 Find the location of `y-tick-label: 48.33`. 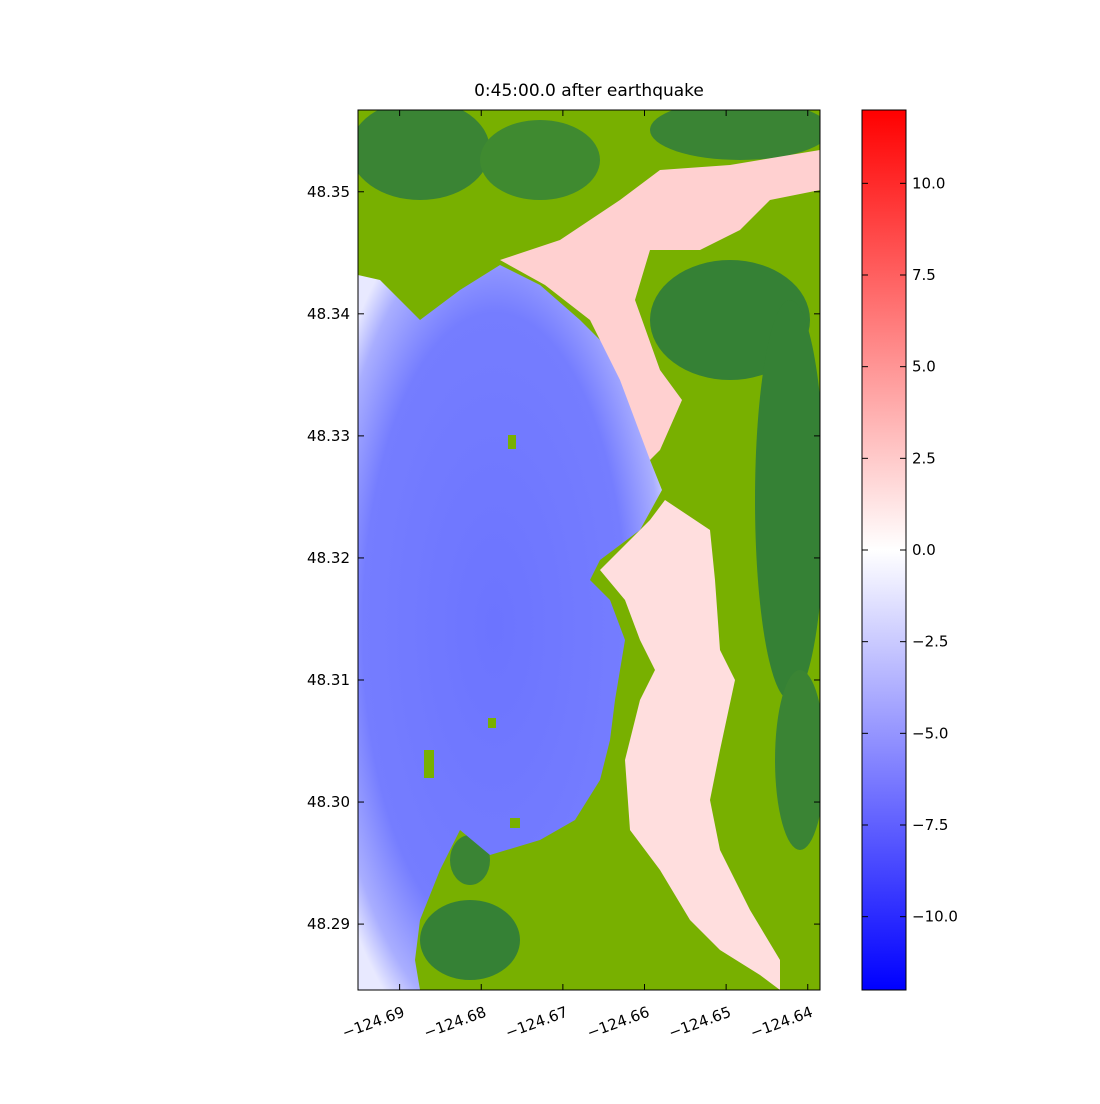

y-tick-label: 48.33 is located at coordinates (328, 436).